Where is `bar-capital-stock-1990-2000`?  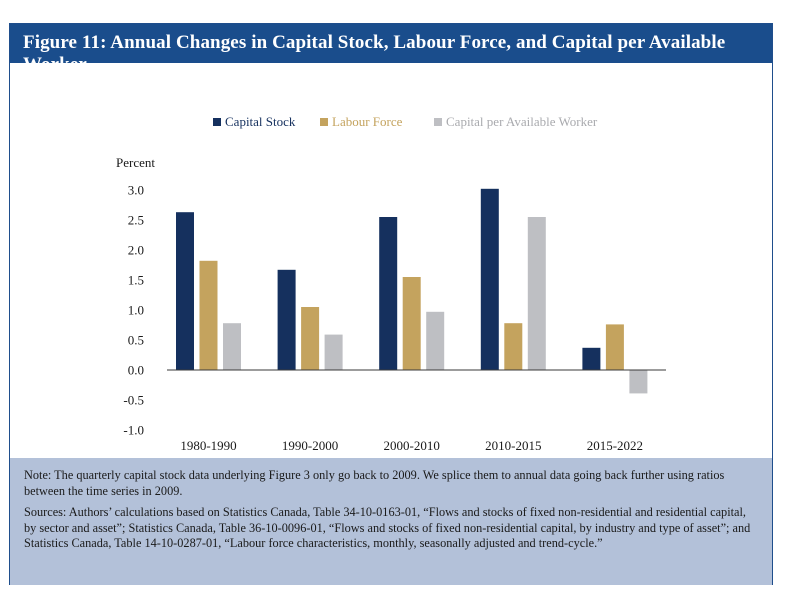 bar-capital-stock-1990-2000 is located at coordinates (286, 319).